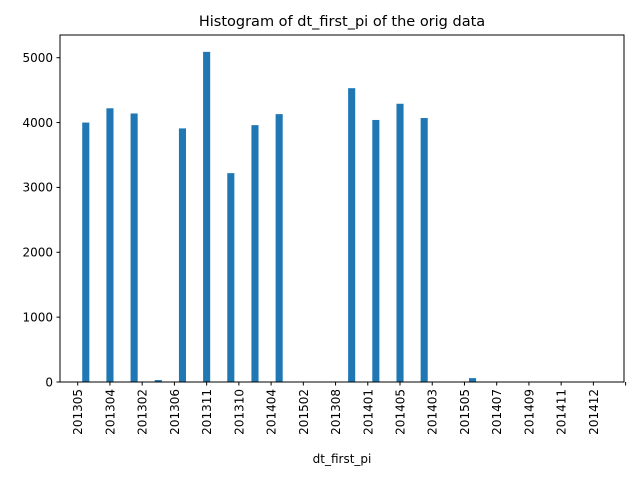  Describe the element at coordinates (37, 188) in the screenshot. I see `y-tick-label: 3000` at that location.